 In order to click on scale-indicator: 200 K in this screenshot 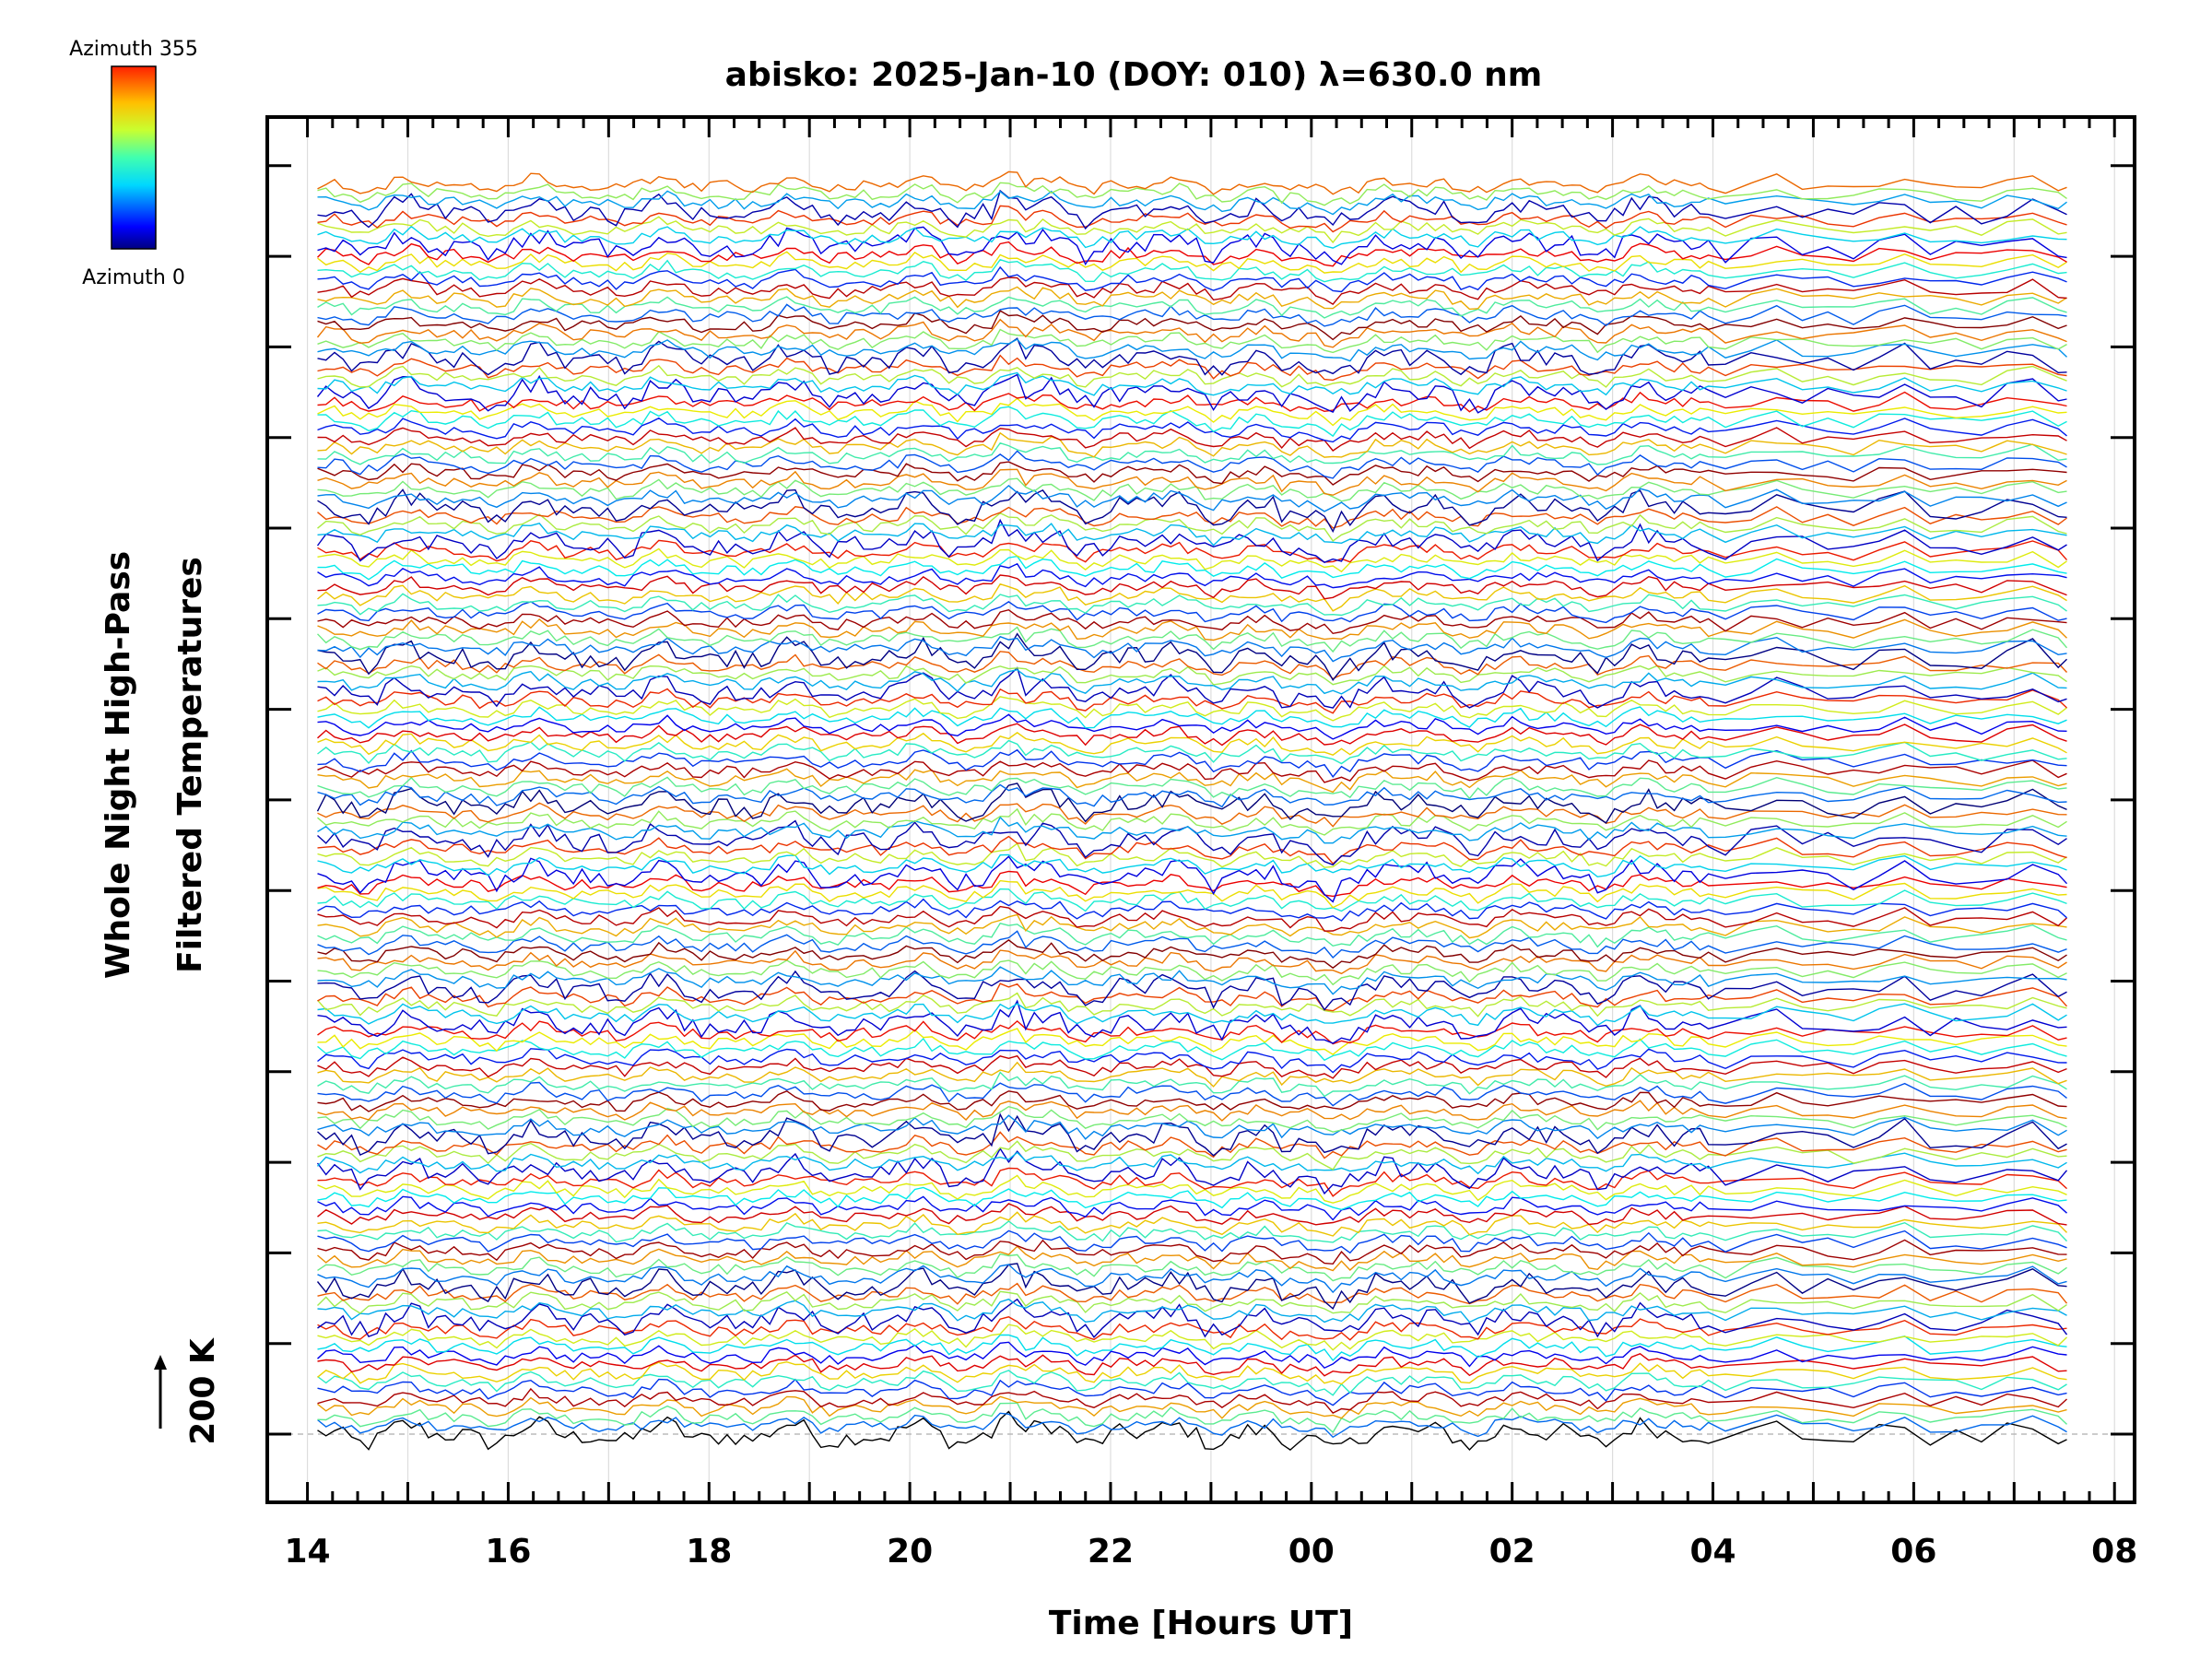, I will do `click(188, 1391)`.